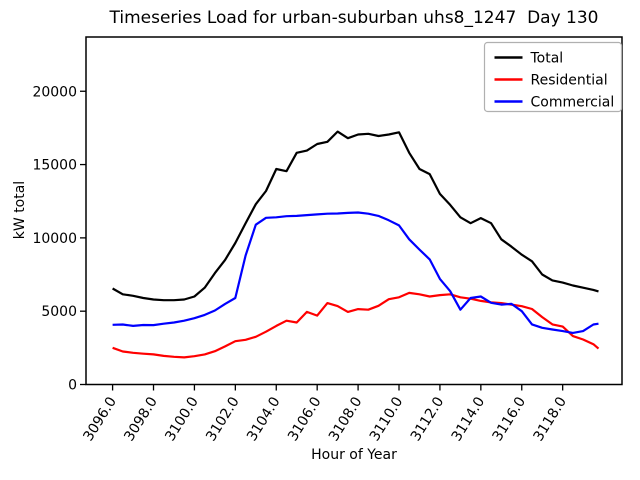 The height and width of the screenshot is (480, 640). I want to click on x-axis-label: Hour of Year, so click(354, 455).